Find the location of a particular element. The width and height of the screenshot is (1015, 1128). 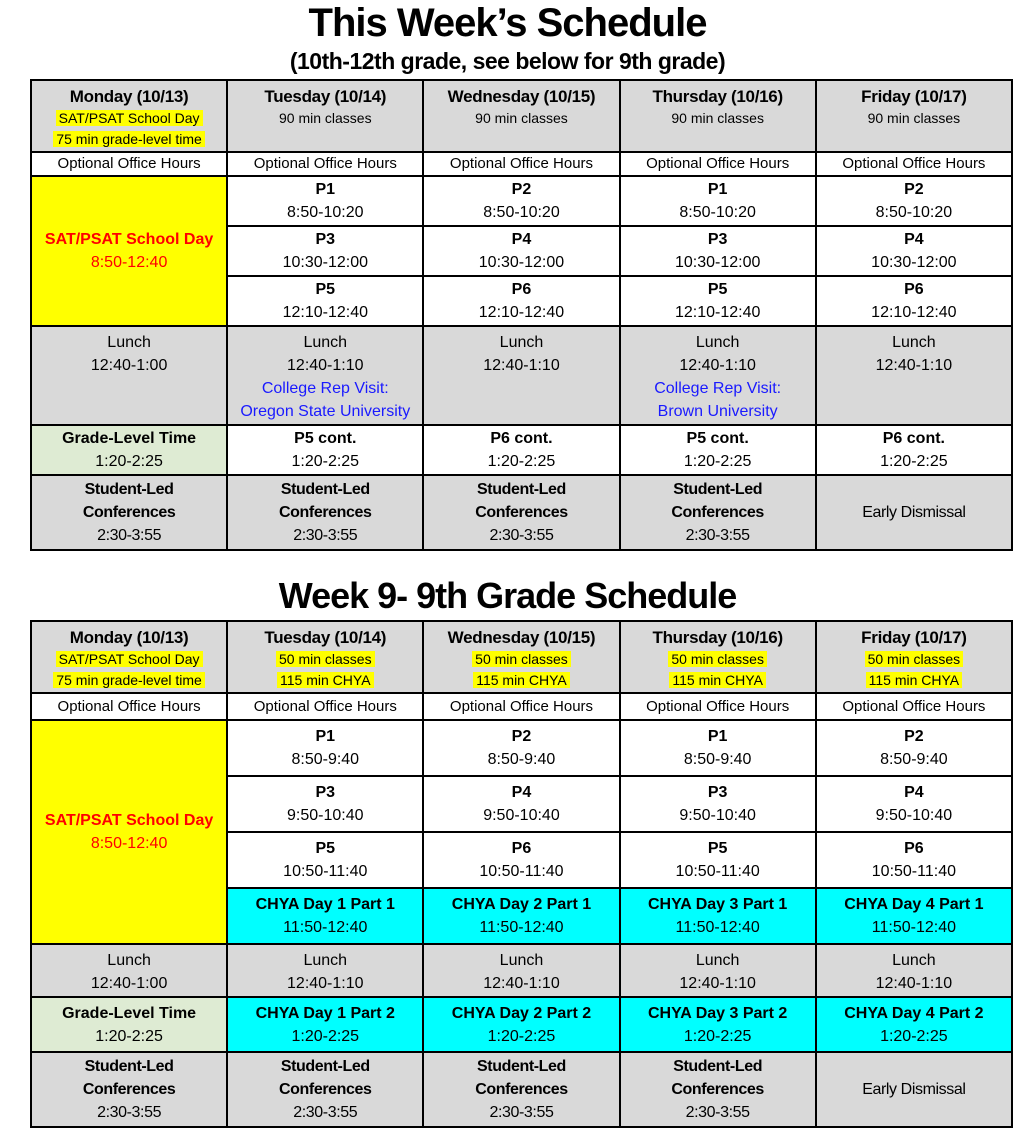

schedule-cell: P5 10:50-11:40 is located at coordinates (717, 860).